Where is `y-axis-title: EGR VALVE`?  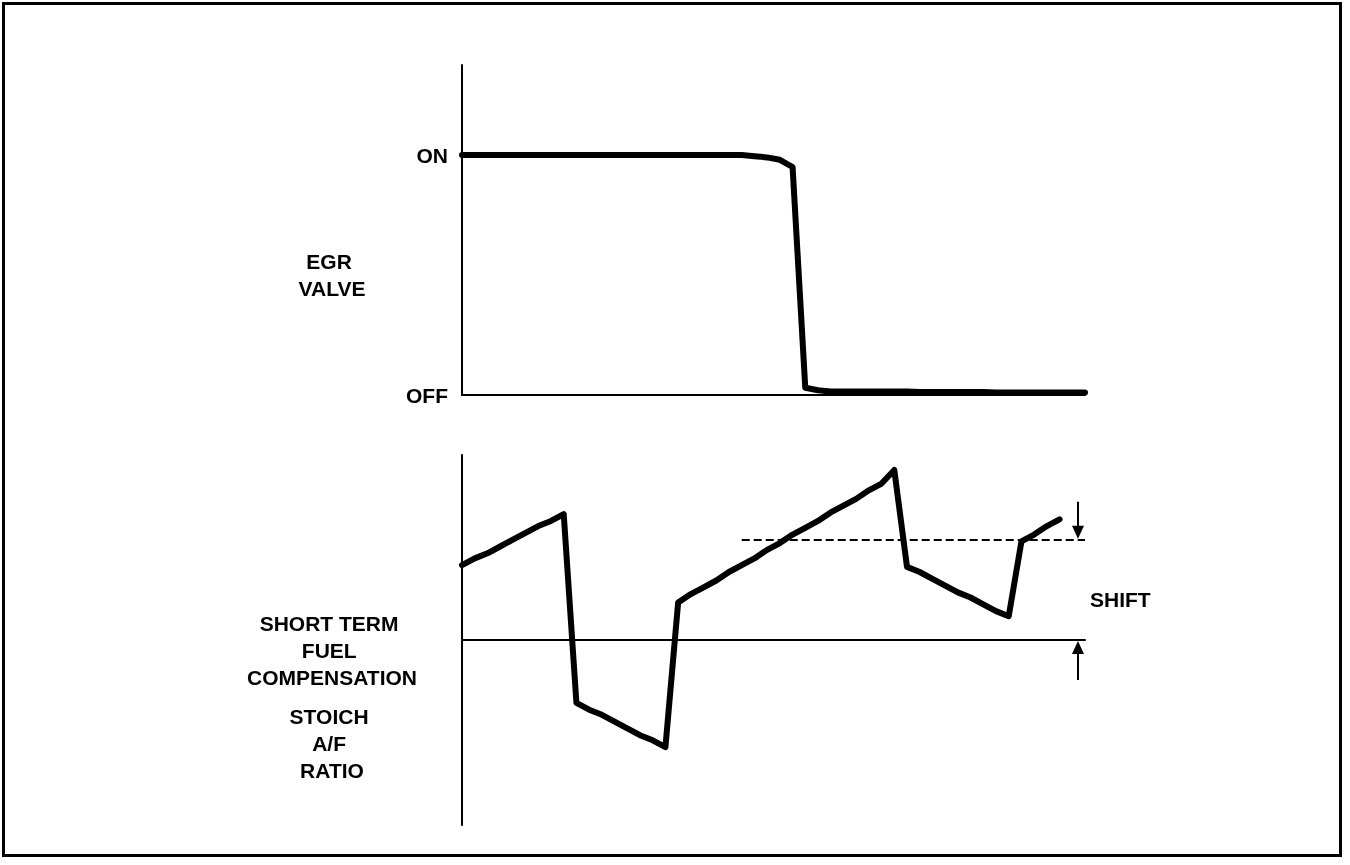 y-axis-title: EGR VALVE is located at coordinates (332, 275).